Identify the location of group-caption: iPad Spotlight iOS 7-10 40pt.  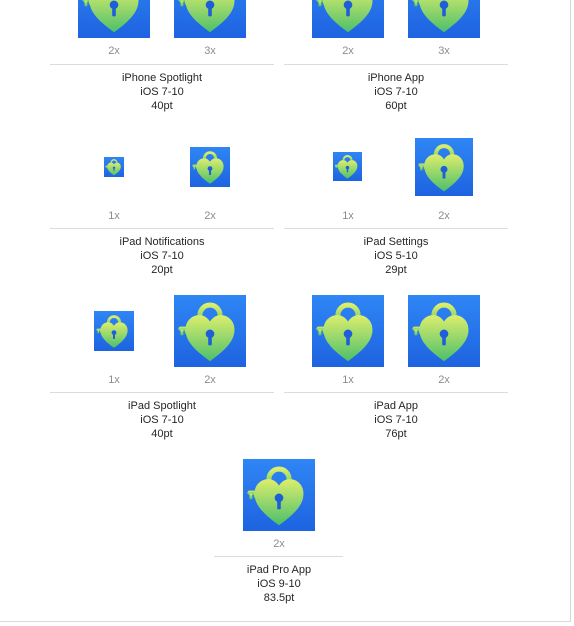
(162, 420).